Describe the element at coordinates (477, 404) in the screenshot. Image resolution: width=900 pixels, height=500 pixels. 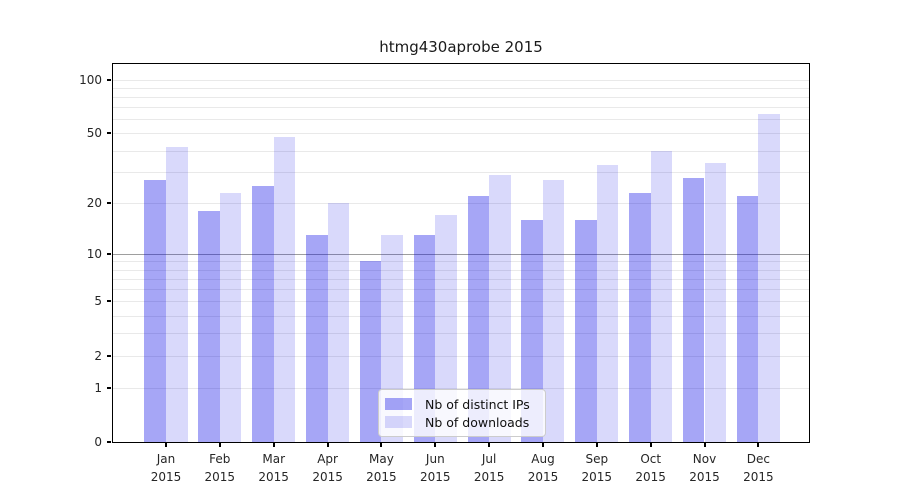
I see `legend-label-distinct-ips: Nb of distinct IPs` at that location.